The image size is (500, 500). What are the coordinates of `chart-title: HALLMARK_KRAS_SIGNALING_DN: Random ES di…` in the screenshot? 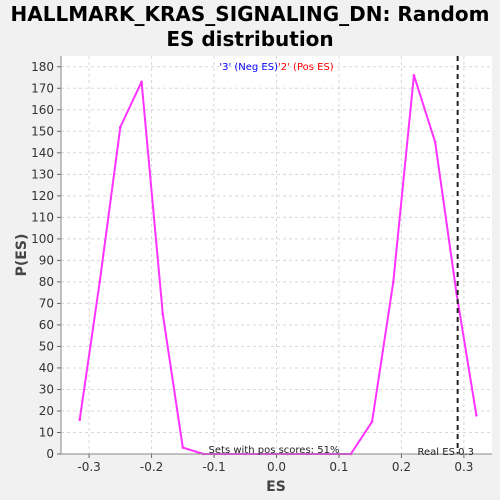 It's located at (250, 26).